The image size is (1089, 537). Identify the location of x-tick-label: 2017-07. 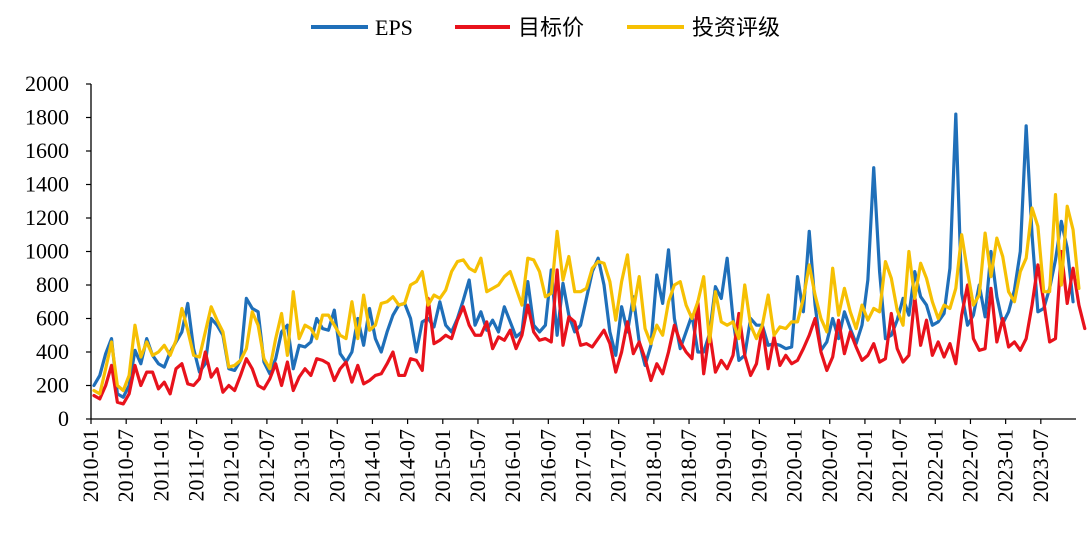
(618, 465).